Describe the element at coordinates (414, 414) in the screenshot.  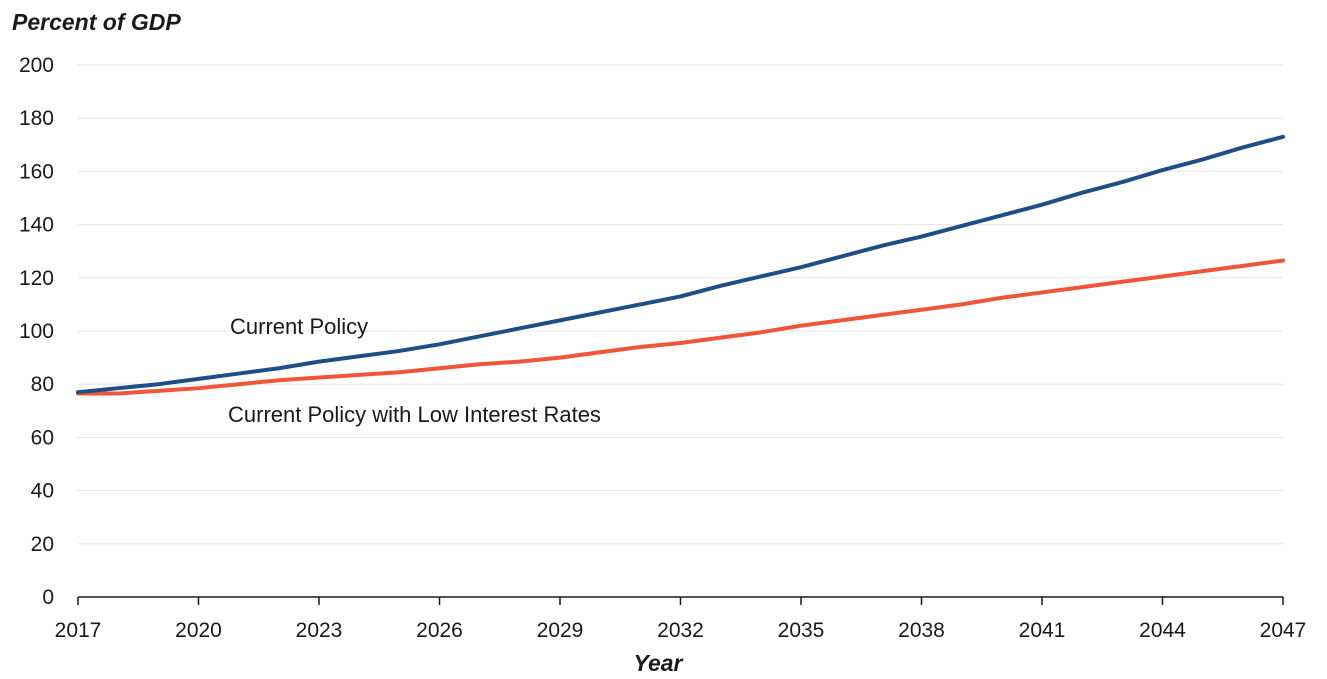
I see `series-label-low-interest-rates: Current Policy with Low Interest Rates` at that location.